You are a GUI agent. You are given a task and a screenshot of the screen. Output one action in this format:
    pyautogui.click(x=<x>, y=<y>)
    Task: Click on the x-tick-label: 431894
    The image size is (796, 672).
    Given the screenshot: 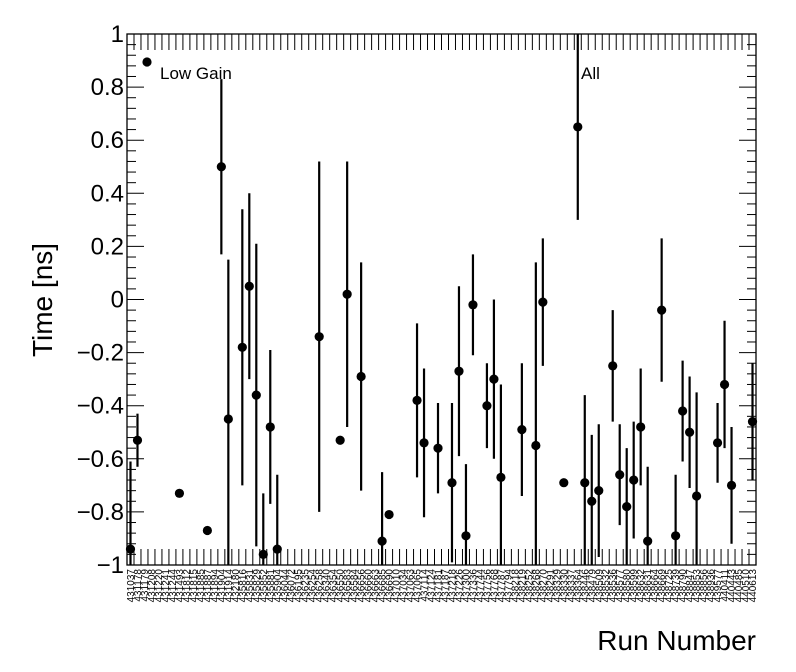 What is the action you would take?
    pyautogui.click(x=215, y=586)
    